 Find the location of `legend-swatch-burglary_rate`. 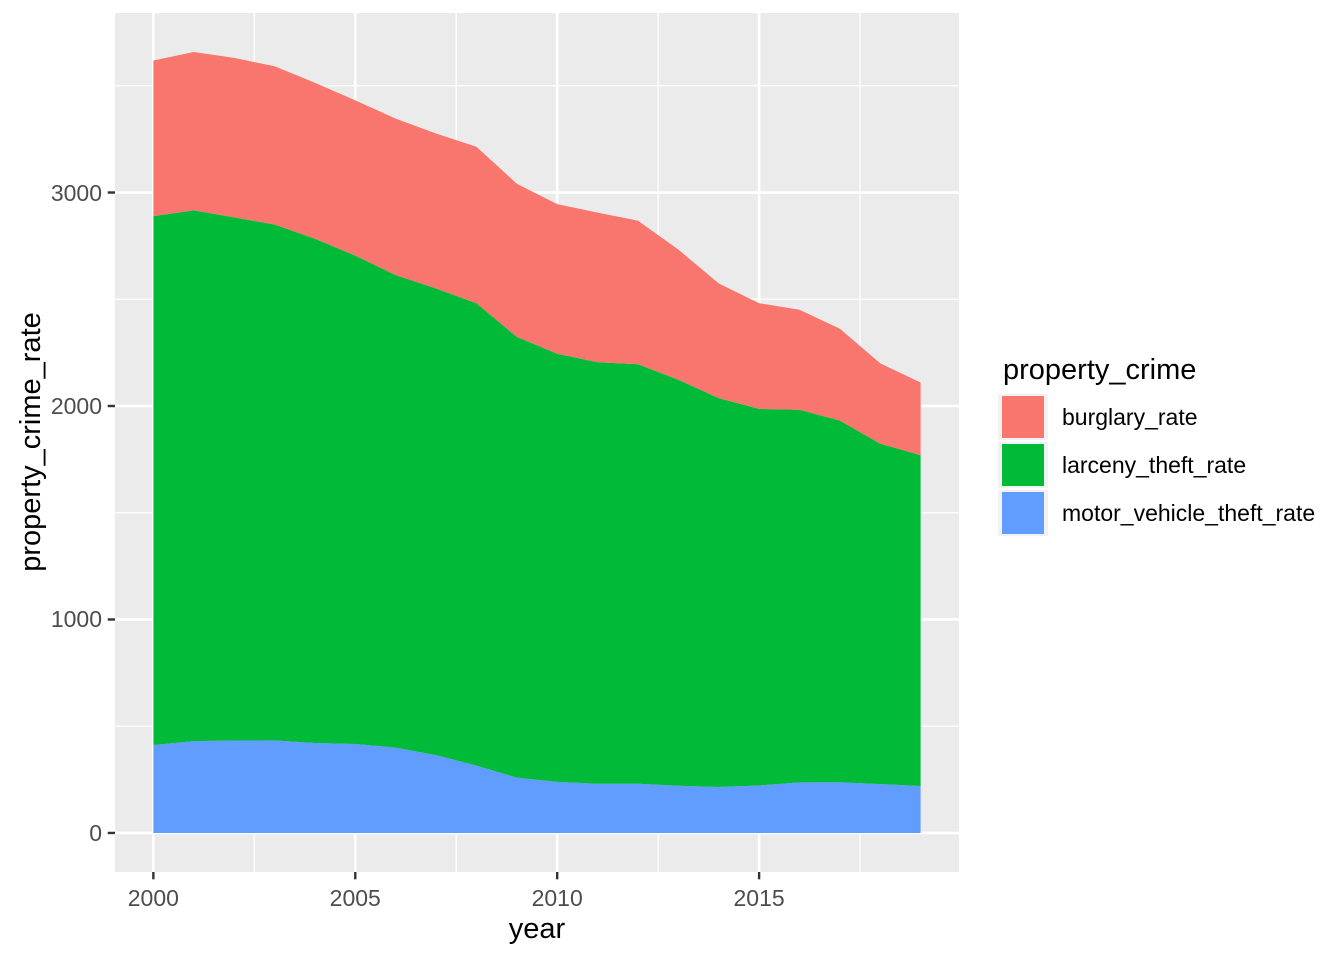

legend-swatch-burglary_rate is located at coordinates (1023, 417).